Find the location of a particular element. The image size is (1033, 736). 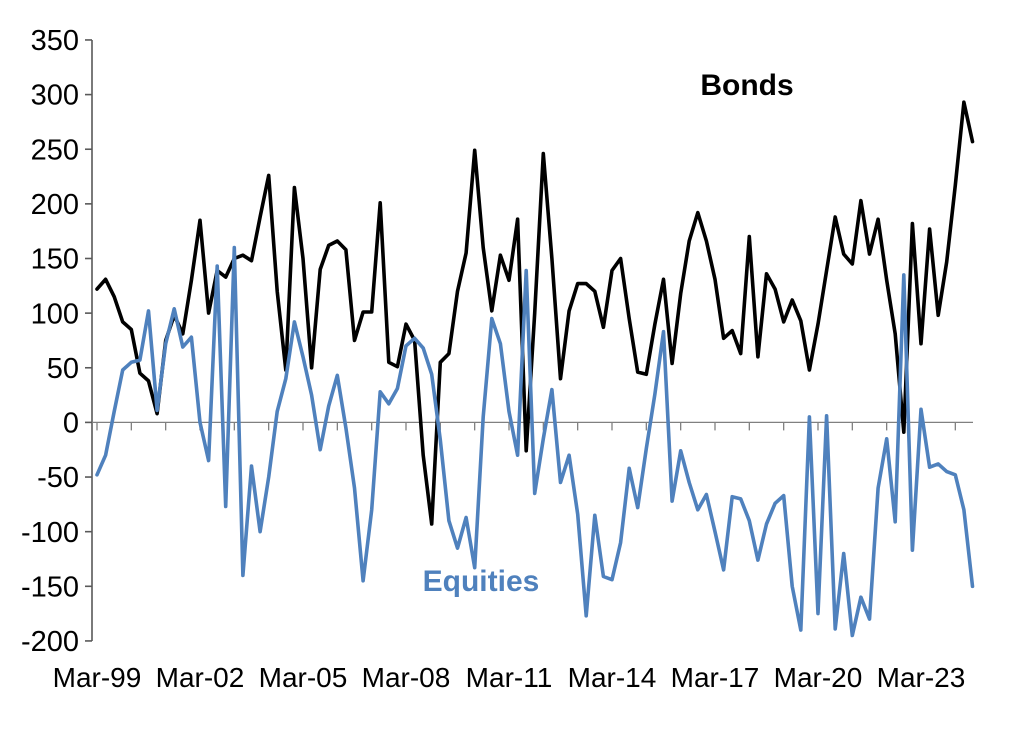

y-axis-tick-label: 0 is located at coordinates (71, 424).